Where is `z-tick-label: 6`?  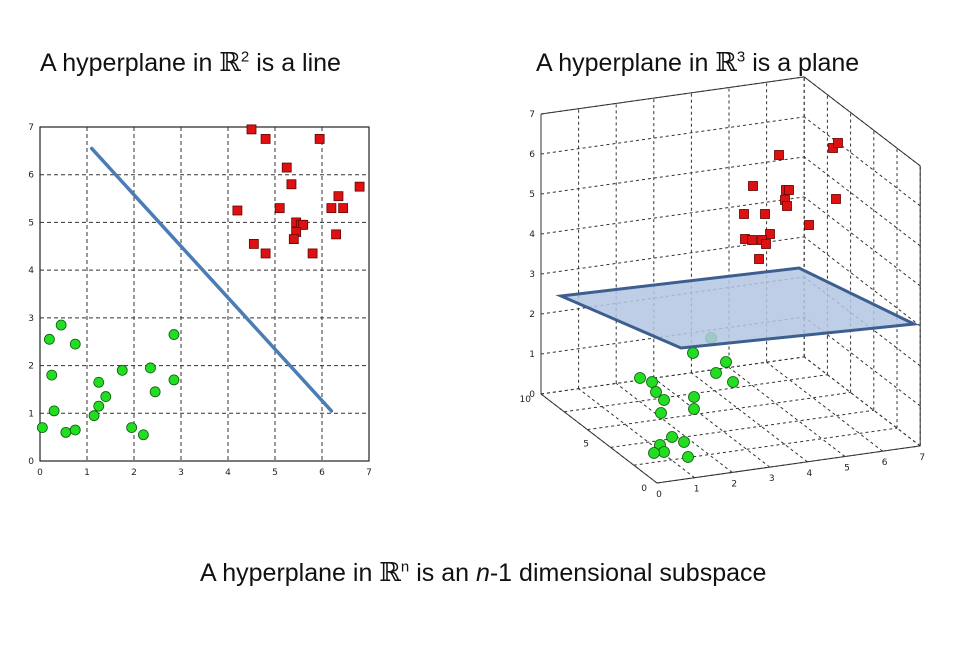 z-tick-label: 6 is located at coordinates (532, 155).